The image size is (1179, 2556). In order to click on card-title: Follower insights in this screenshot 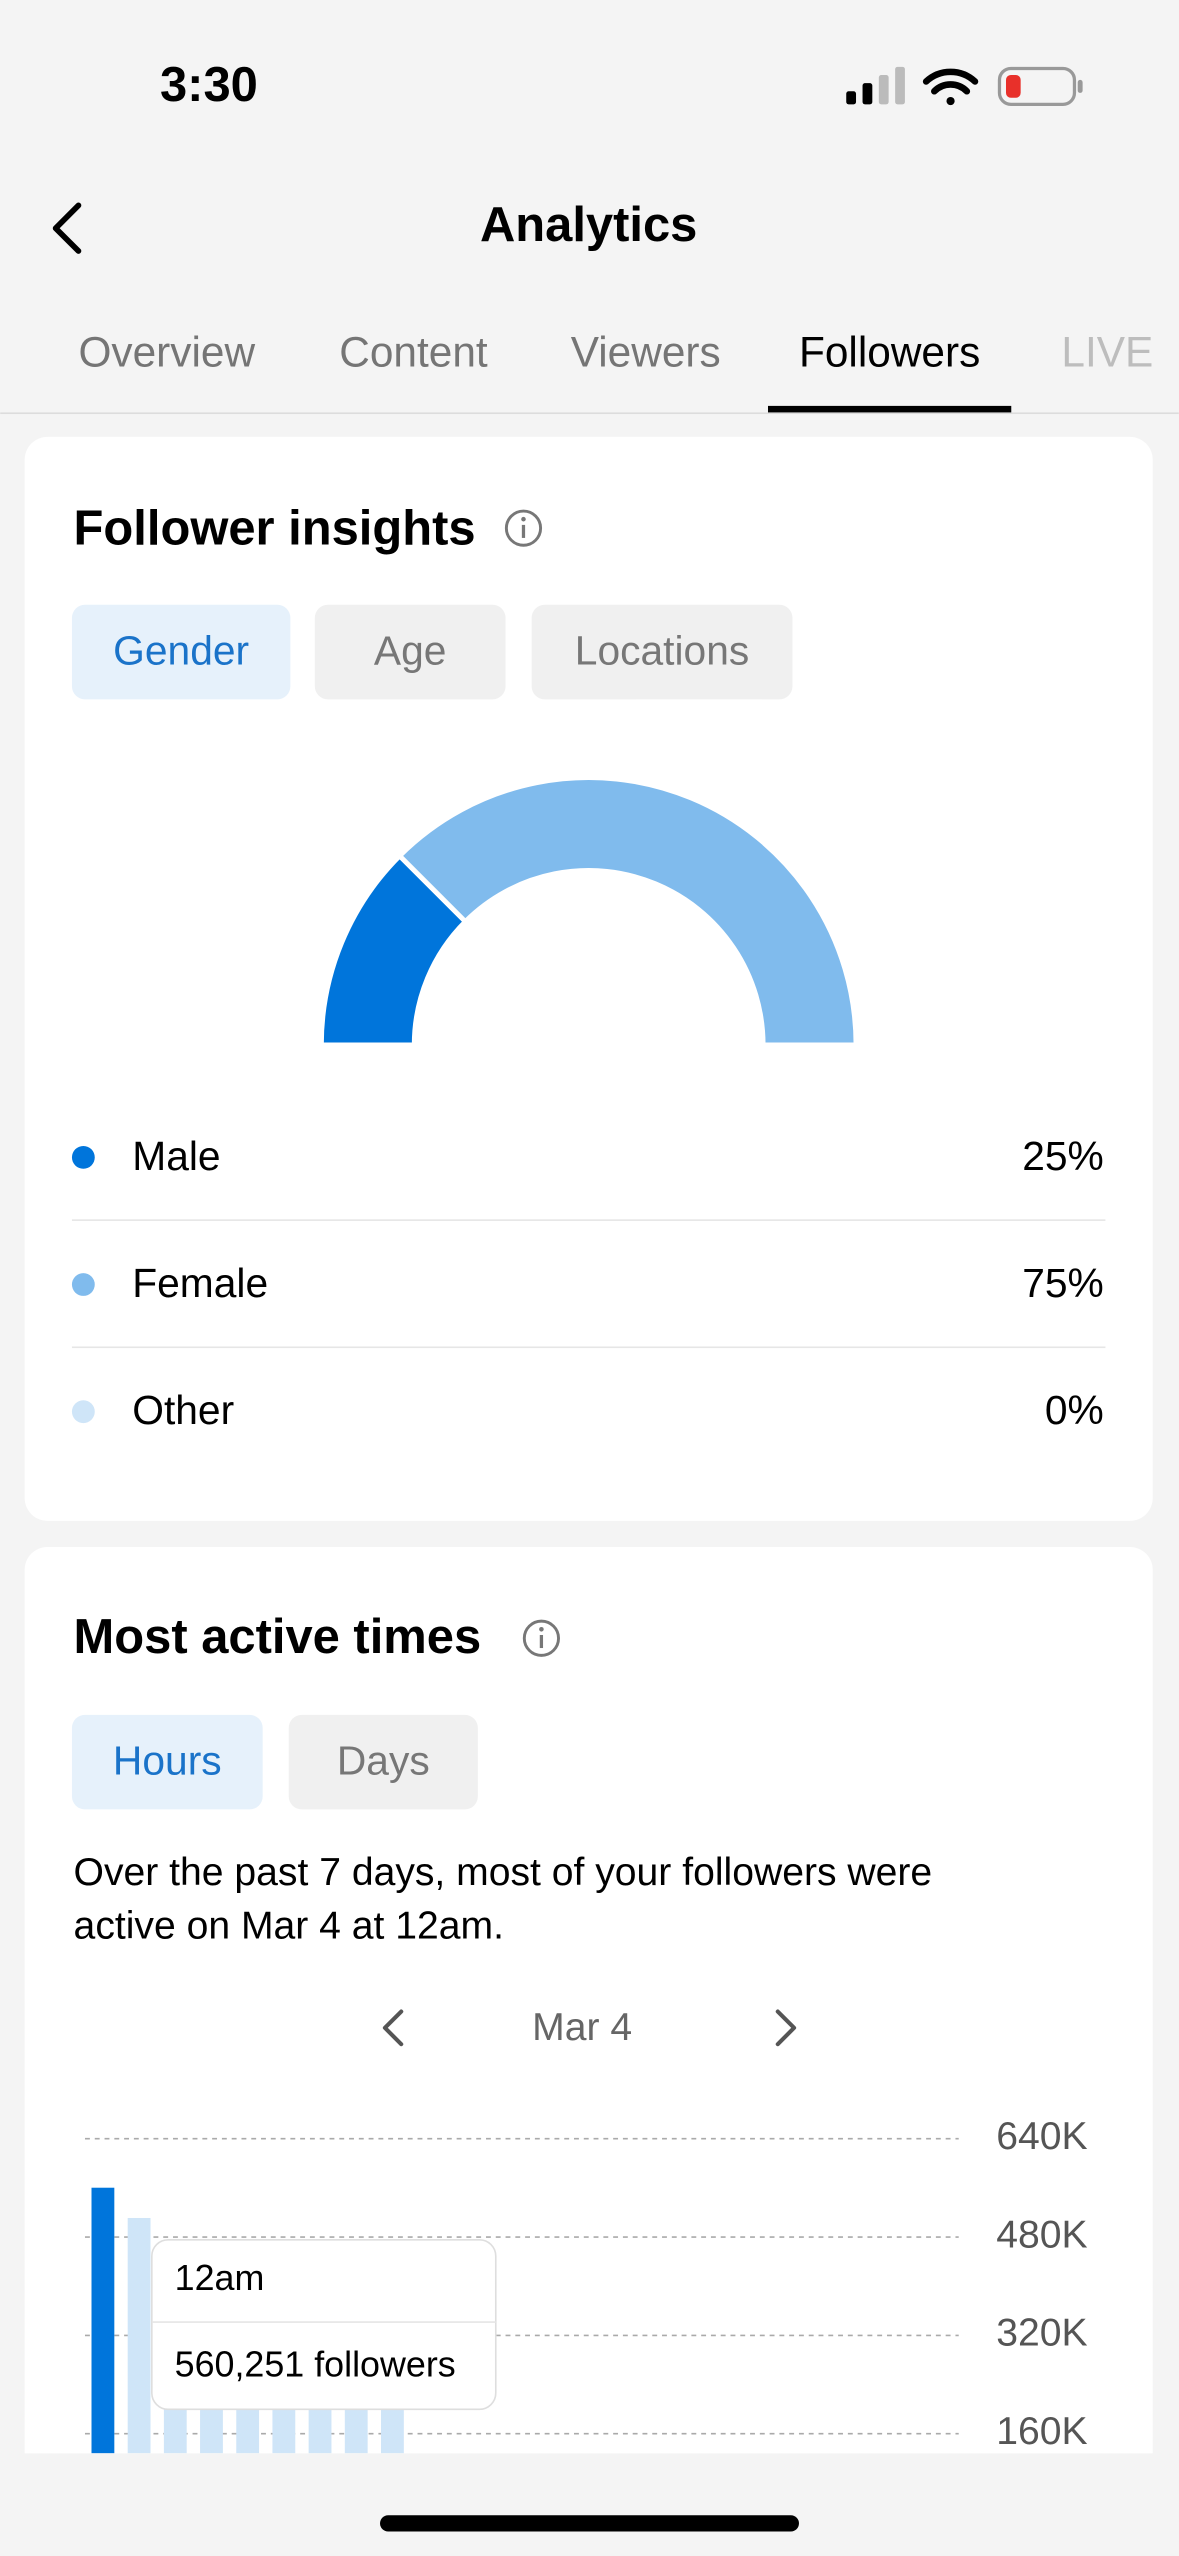, I will do `click(275, 528)`.